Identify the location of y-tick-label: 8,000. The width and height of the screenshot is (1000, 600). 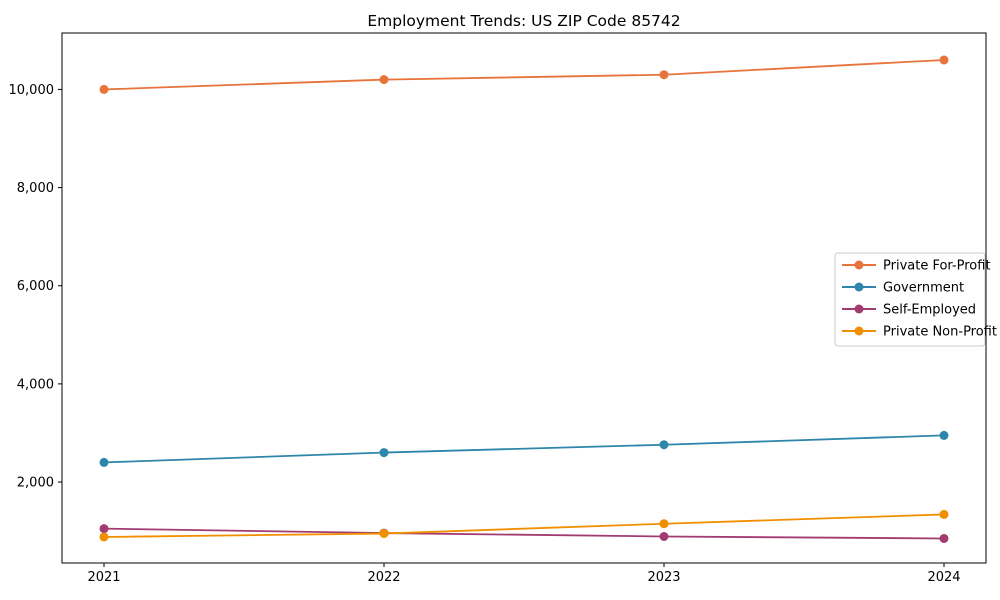
(35, 188).